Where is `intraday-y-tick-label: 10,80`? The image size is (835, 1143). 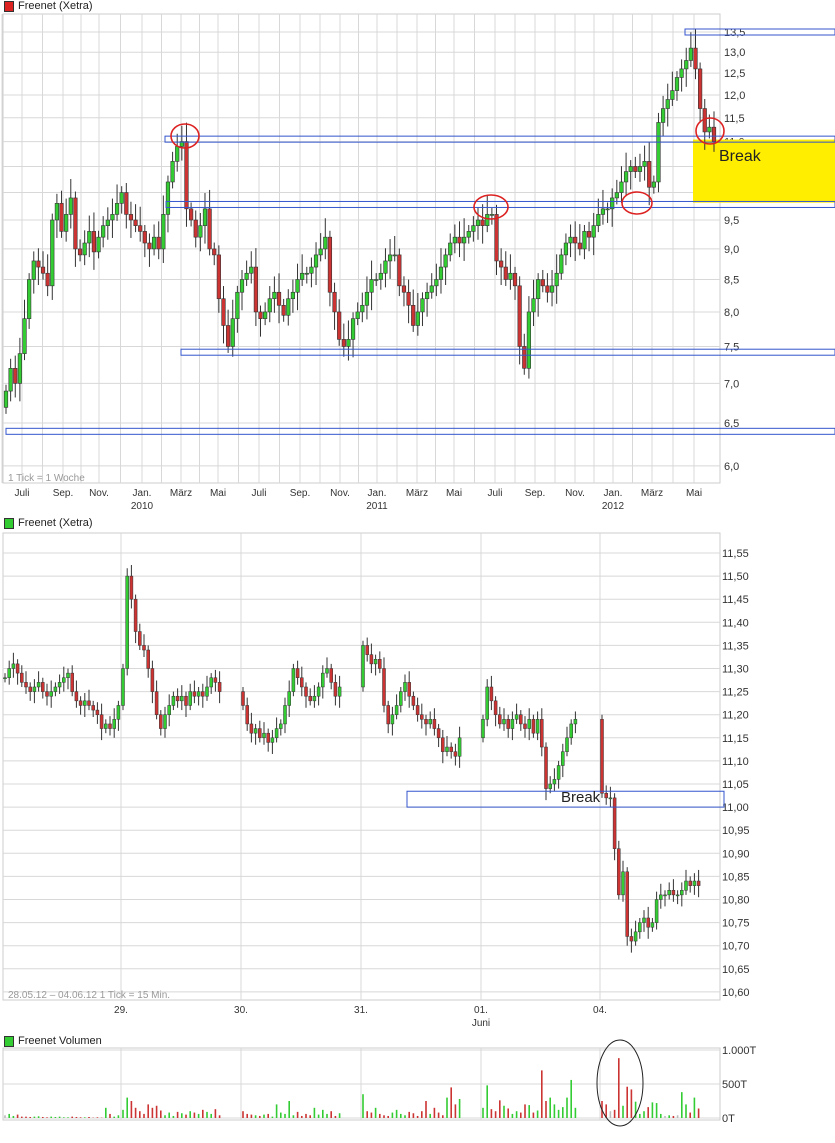 intraday-y-tick-label: 10,80 is located at coordinates (736, 901).